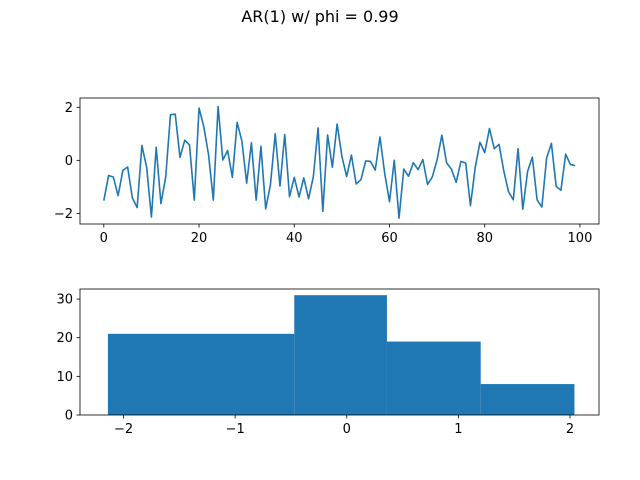 This screenshot has width=640, height=480. What do you see at coordinates (199, 238) in the screenshot?
I see `x-tick-label: 20` at bounding box center [199, 238].